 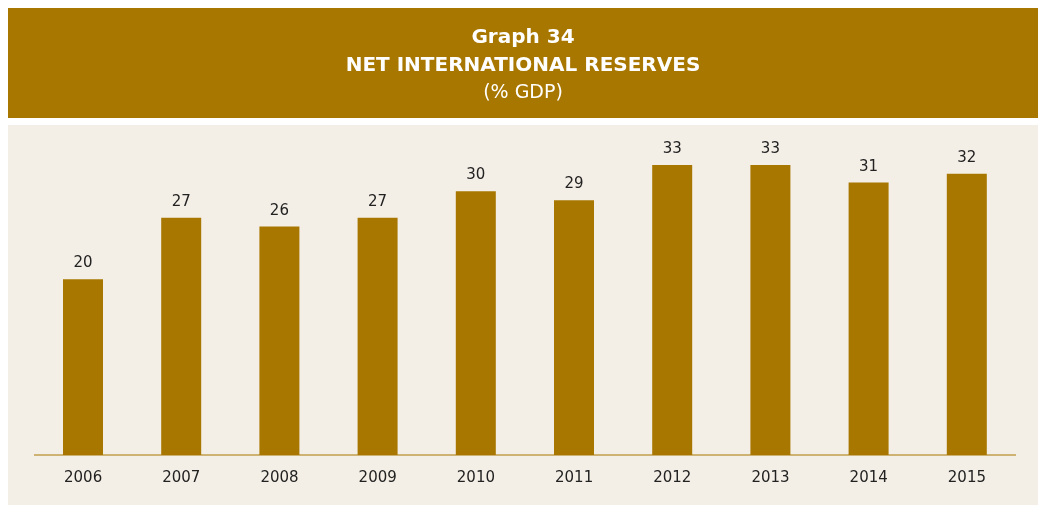 I want to click on data-label: 26, so click(x=279, y=209).